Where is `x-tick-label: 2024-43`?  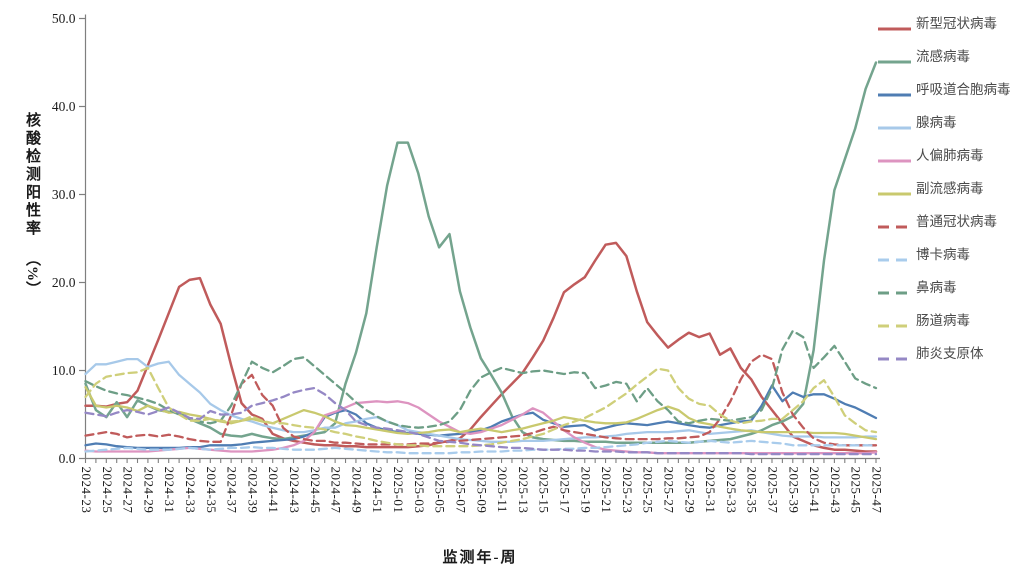 x-tick-label: 2024-43 is located at coordinates (294, 490).